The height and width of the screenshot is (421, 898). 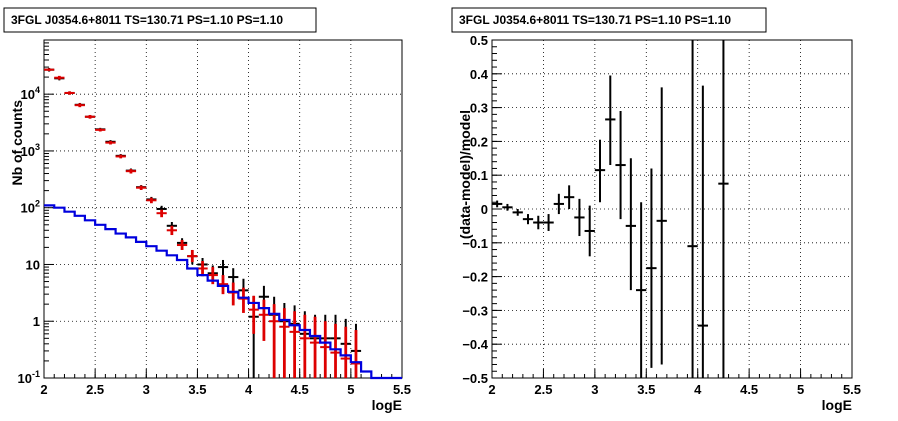 I want to click on y-tick-label: −0.5, so click(x=475, y=378).